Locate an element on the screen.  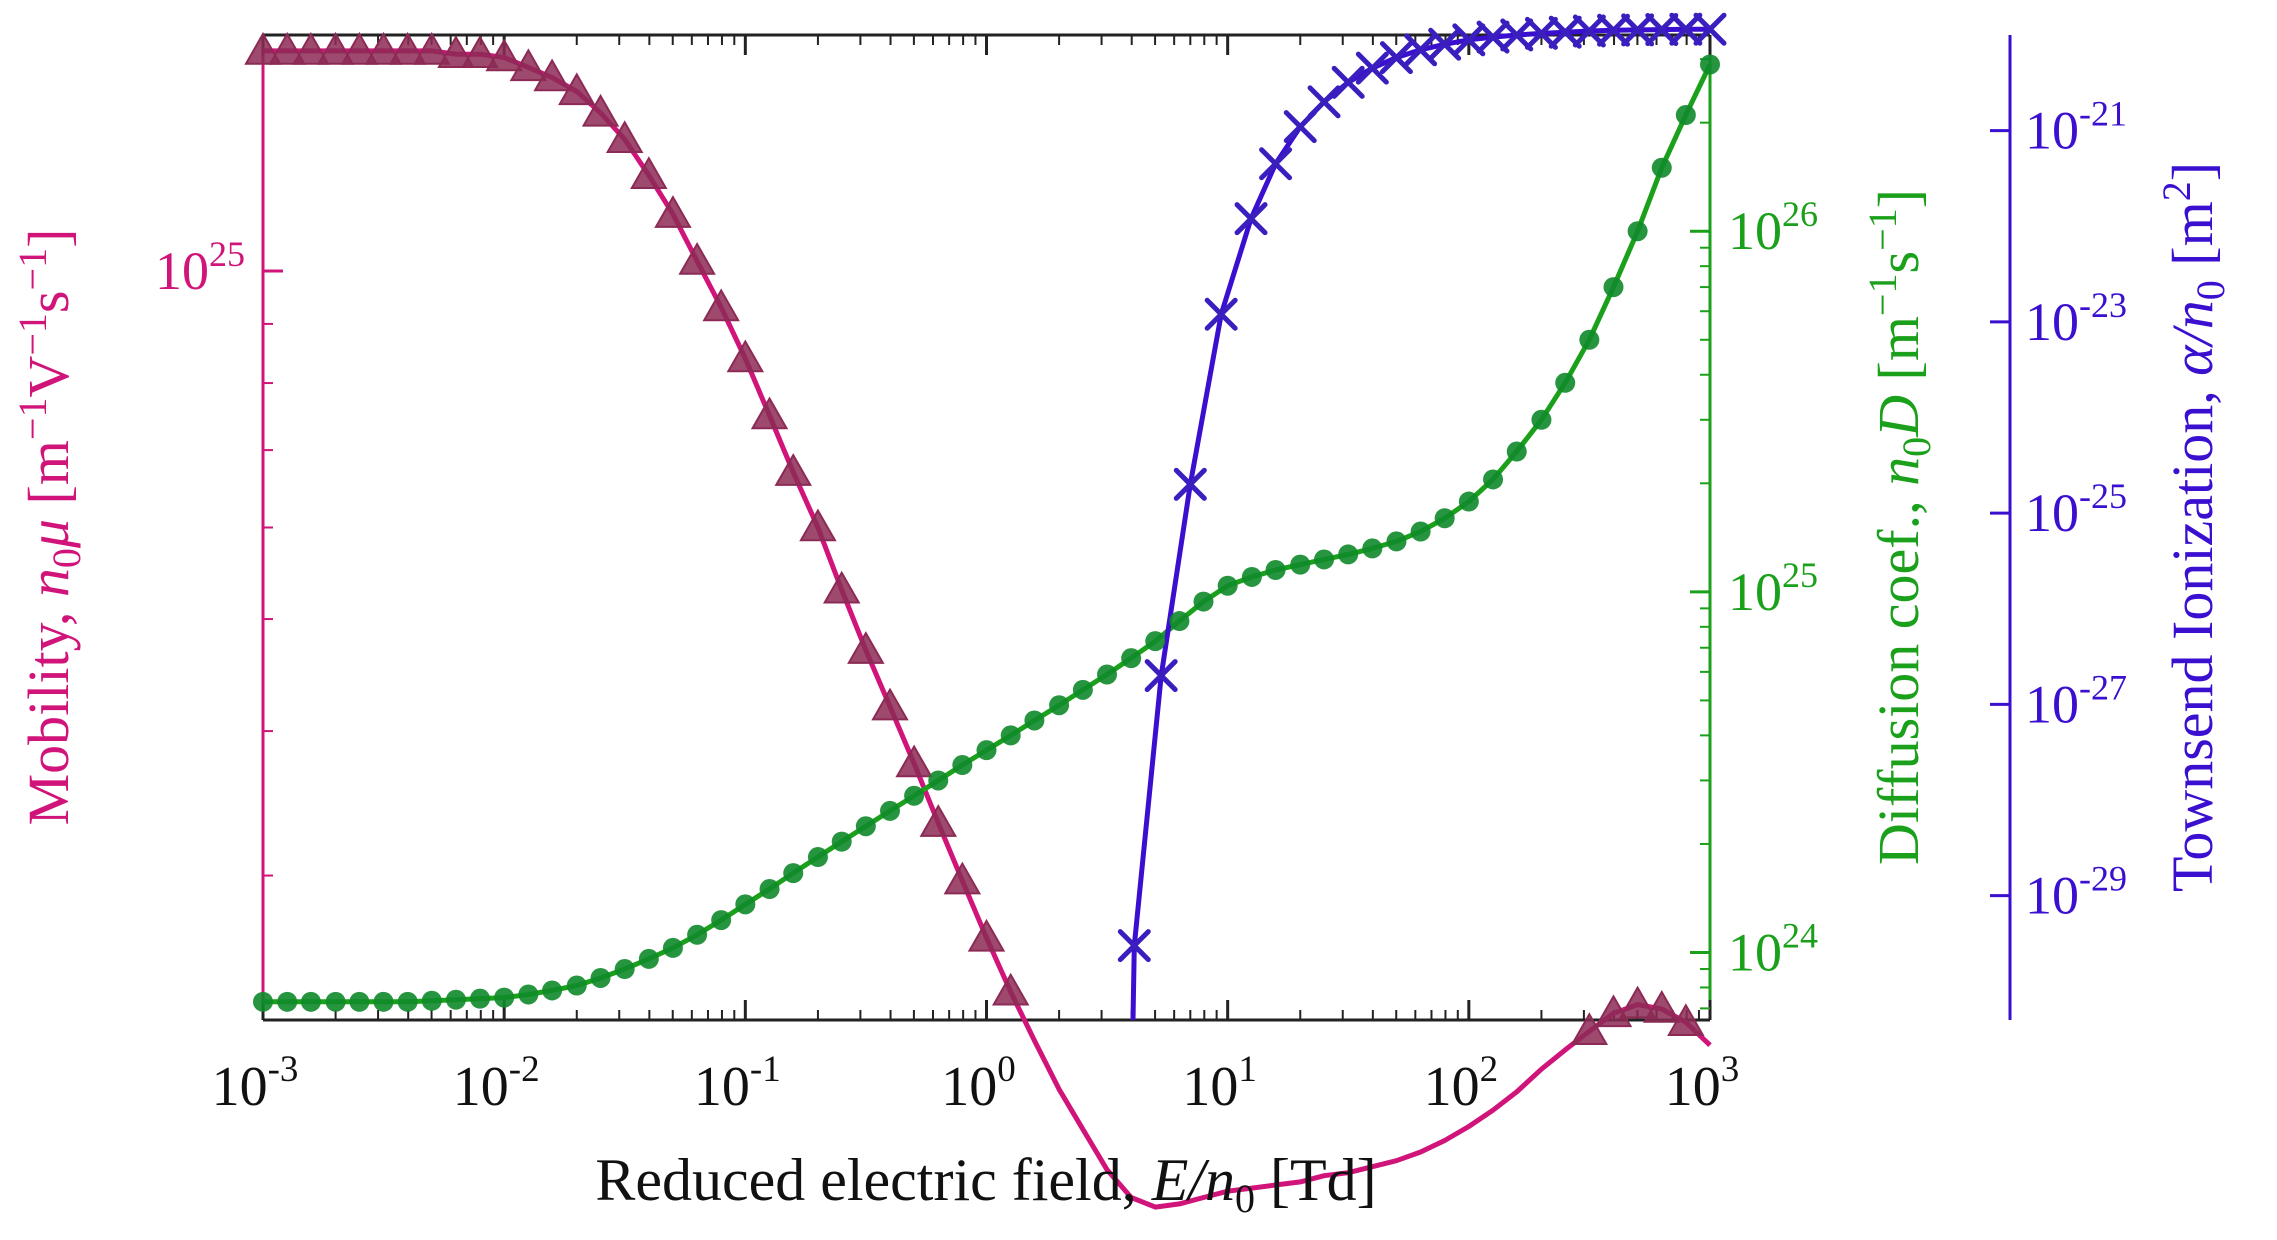
x-tick-label: 10⁻¹ is located at coordinates (737, 1083).